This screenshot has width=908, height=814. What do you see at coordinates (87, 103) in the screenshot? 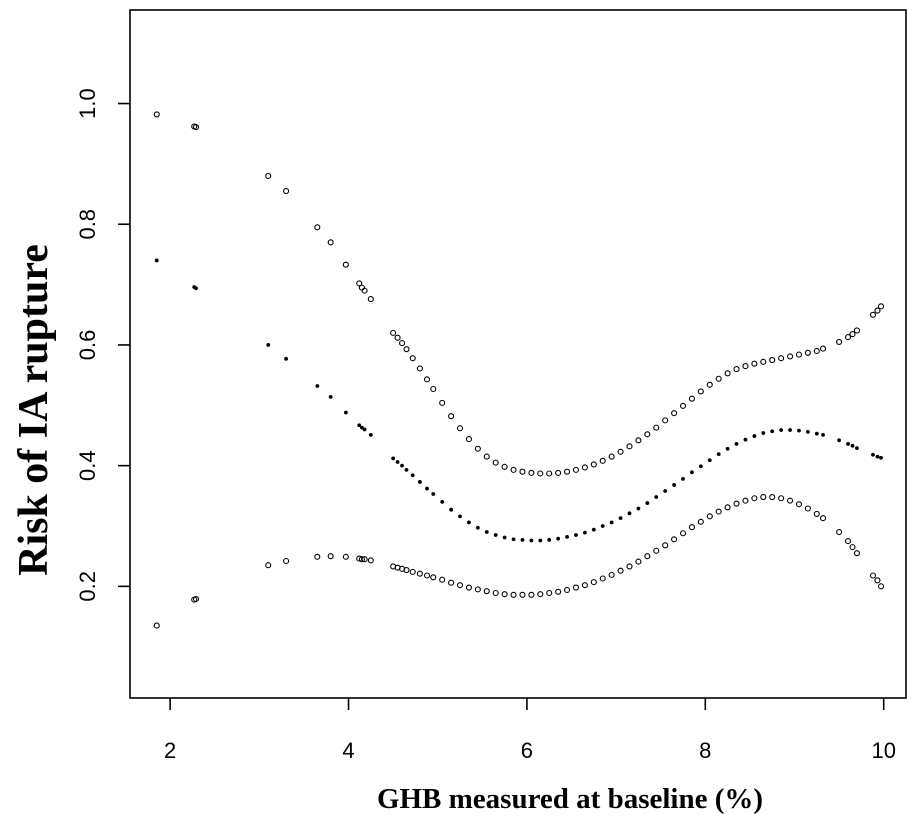
I see `y-tick-label: 1.0` at bounding box center [87, 103].